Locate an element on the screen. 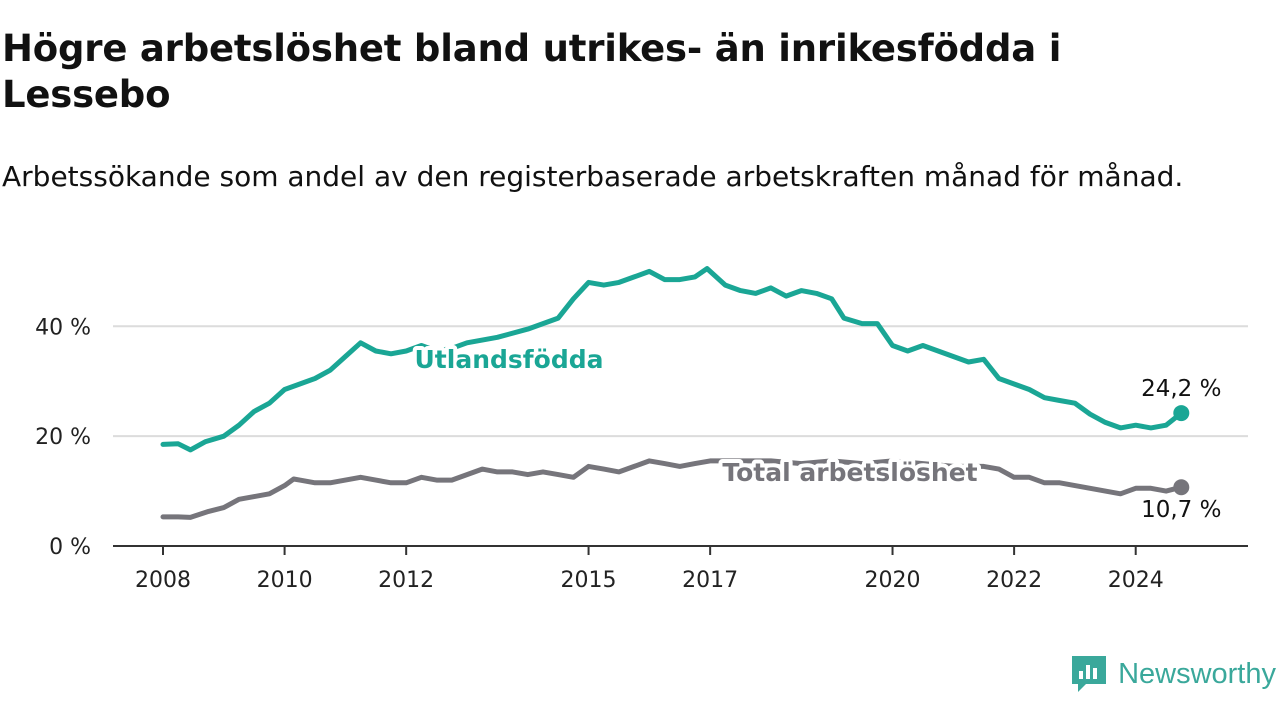  gridlines is located at coordinates (680, 381).